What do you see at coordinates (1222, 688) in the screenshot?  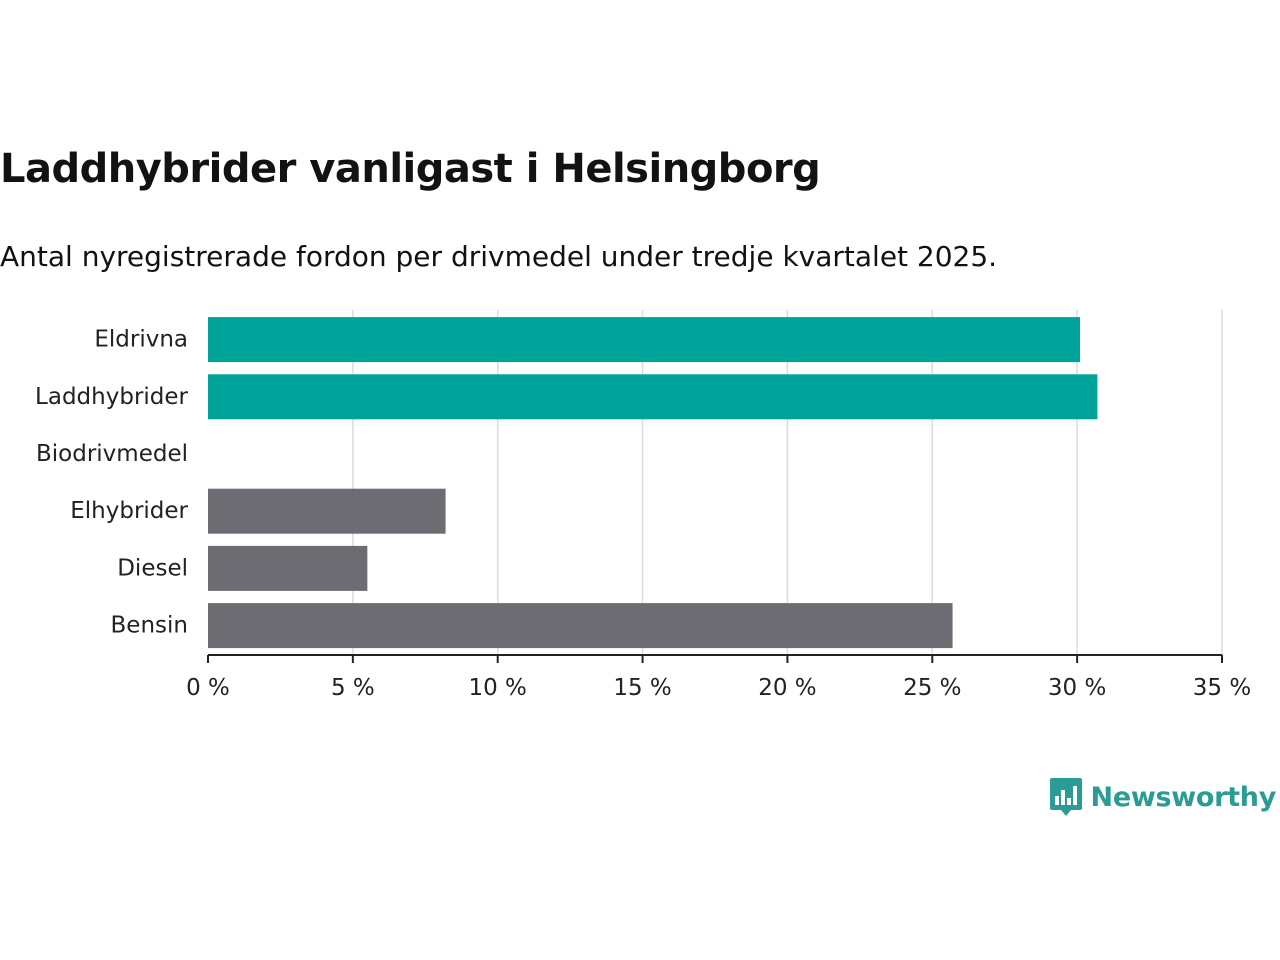 I see `x-tick-label: 35 %` at bounding box center [1222, 688].